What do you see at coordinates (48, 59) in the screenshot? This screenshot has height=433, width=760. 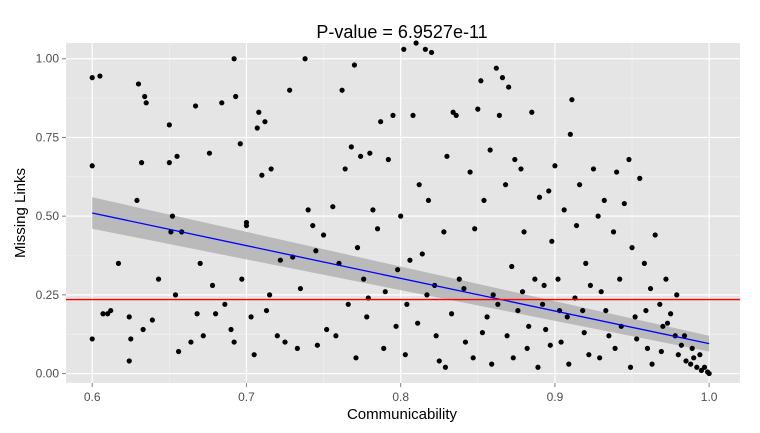 I see `y-tick-label: 1.00` at bounding box center [48, 59].